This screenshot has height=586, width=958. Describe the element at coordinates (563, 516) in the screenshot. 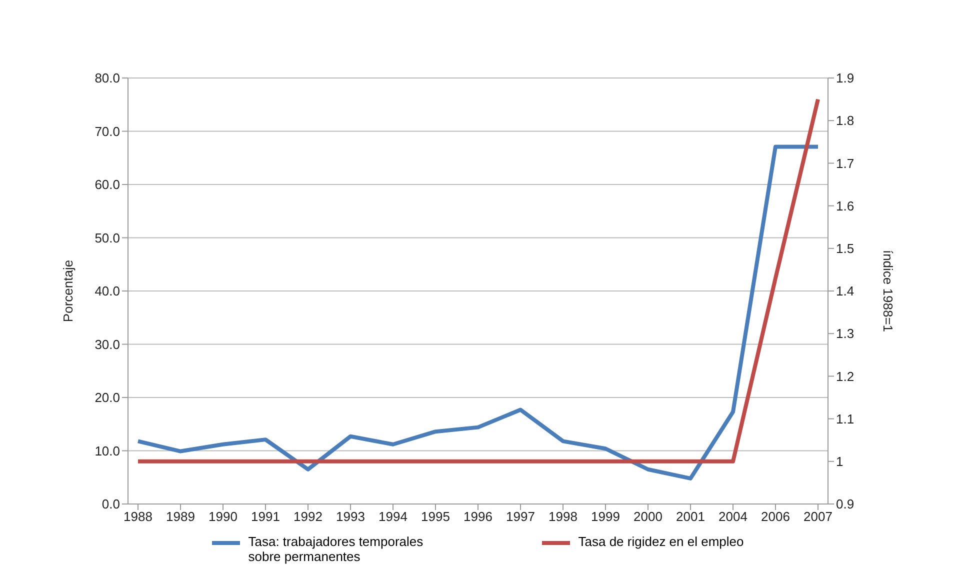

I see `x-tick-label: 1998` at that location.